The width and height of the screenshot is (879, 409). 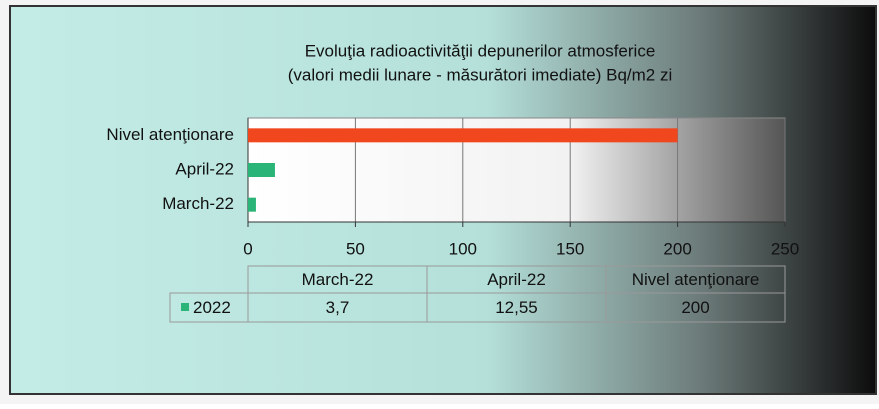 What do you see at coordinates (185, 307) in the screenshot?
I see `legend-swatch` at bounding box center [185, 307].